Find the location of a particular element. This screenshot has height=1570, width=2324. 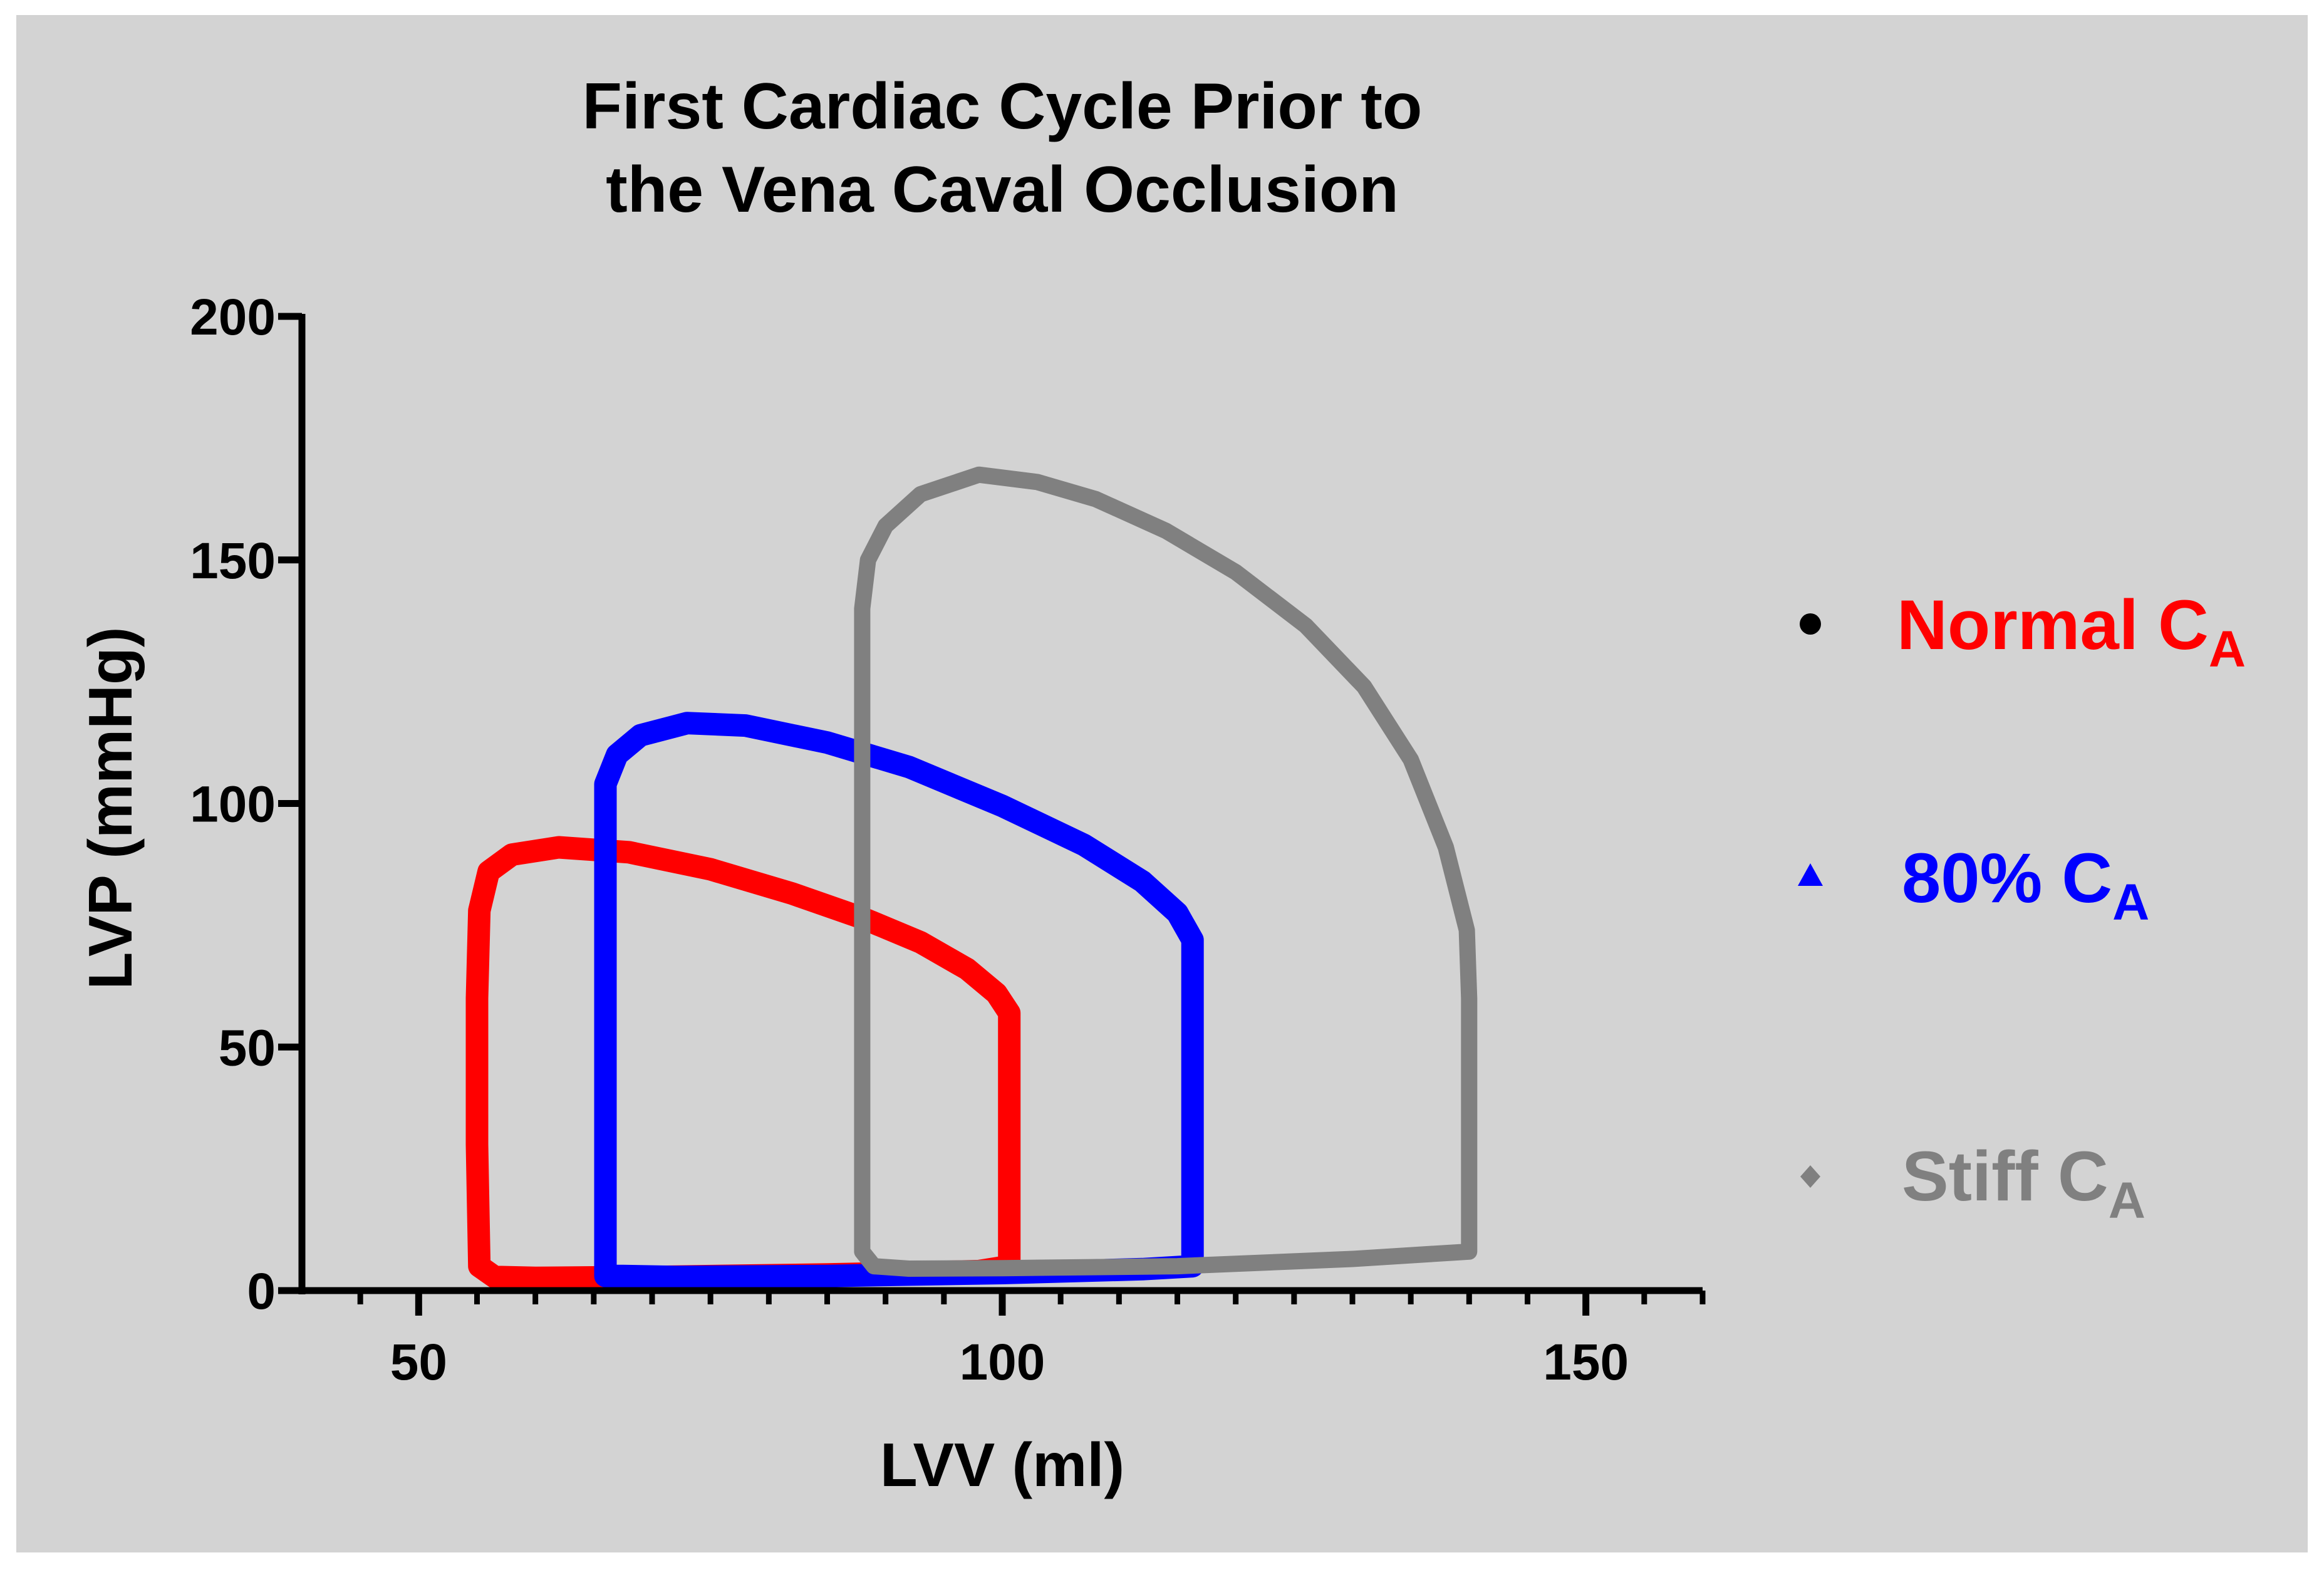

y-tick-label-100: 100 is located at coordinates (233, 805).